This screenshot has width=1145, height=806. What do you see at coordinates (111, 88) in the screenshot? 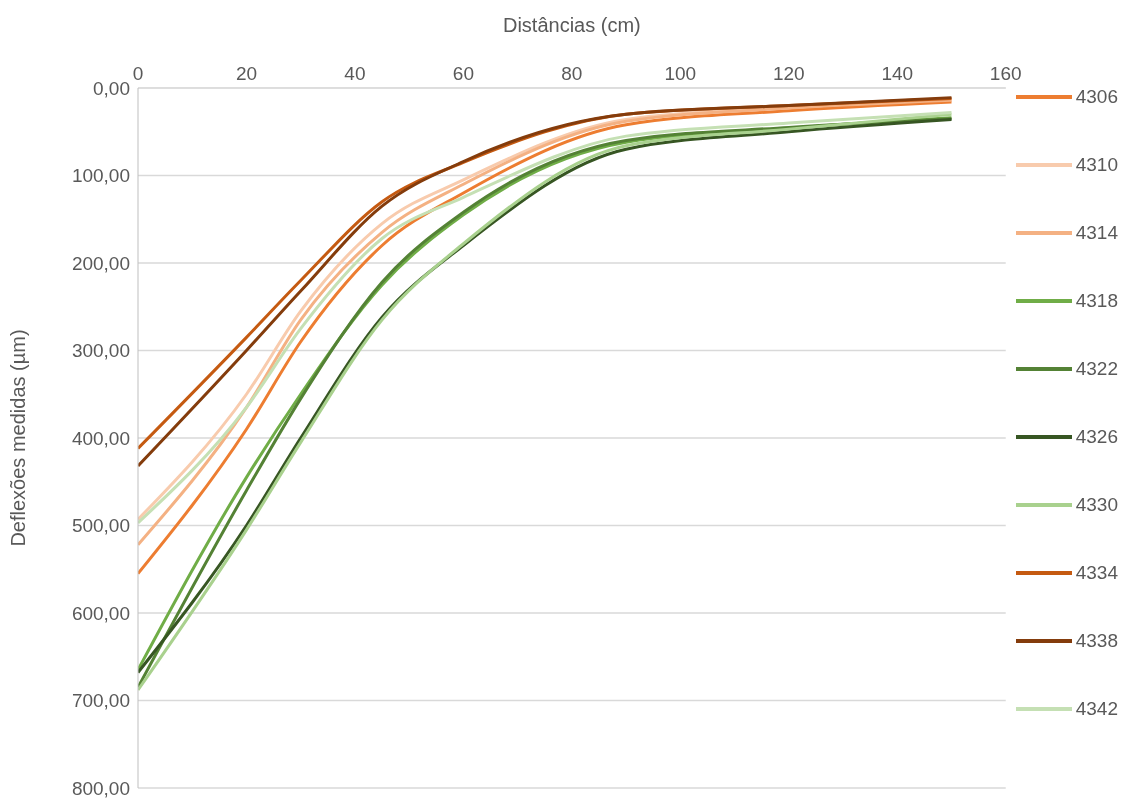
I see `y-tick-label: 0,00` at bounding box center [111, 88].